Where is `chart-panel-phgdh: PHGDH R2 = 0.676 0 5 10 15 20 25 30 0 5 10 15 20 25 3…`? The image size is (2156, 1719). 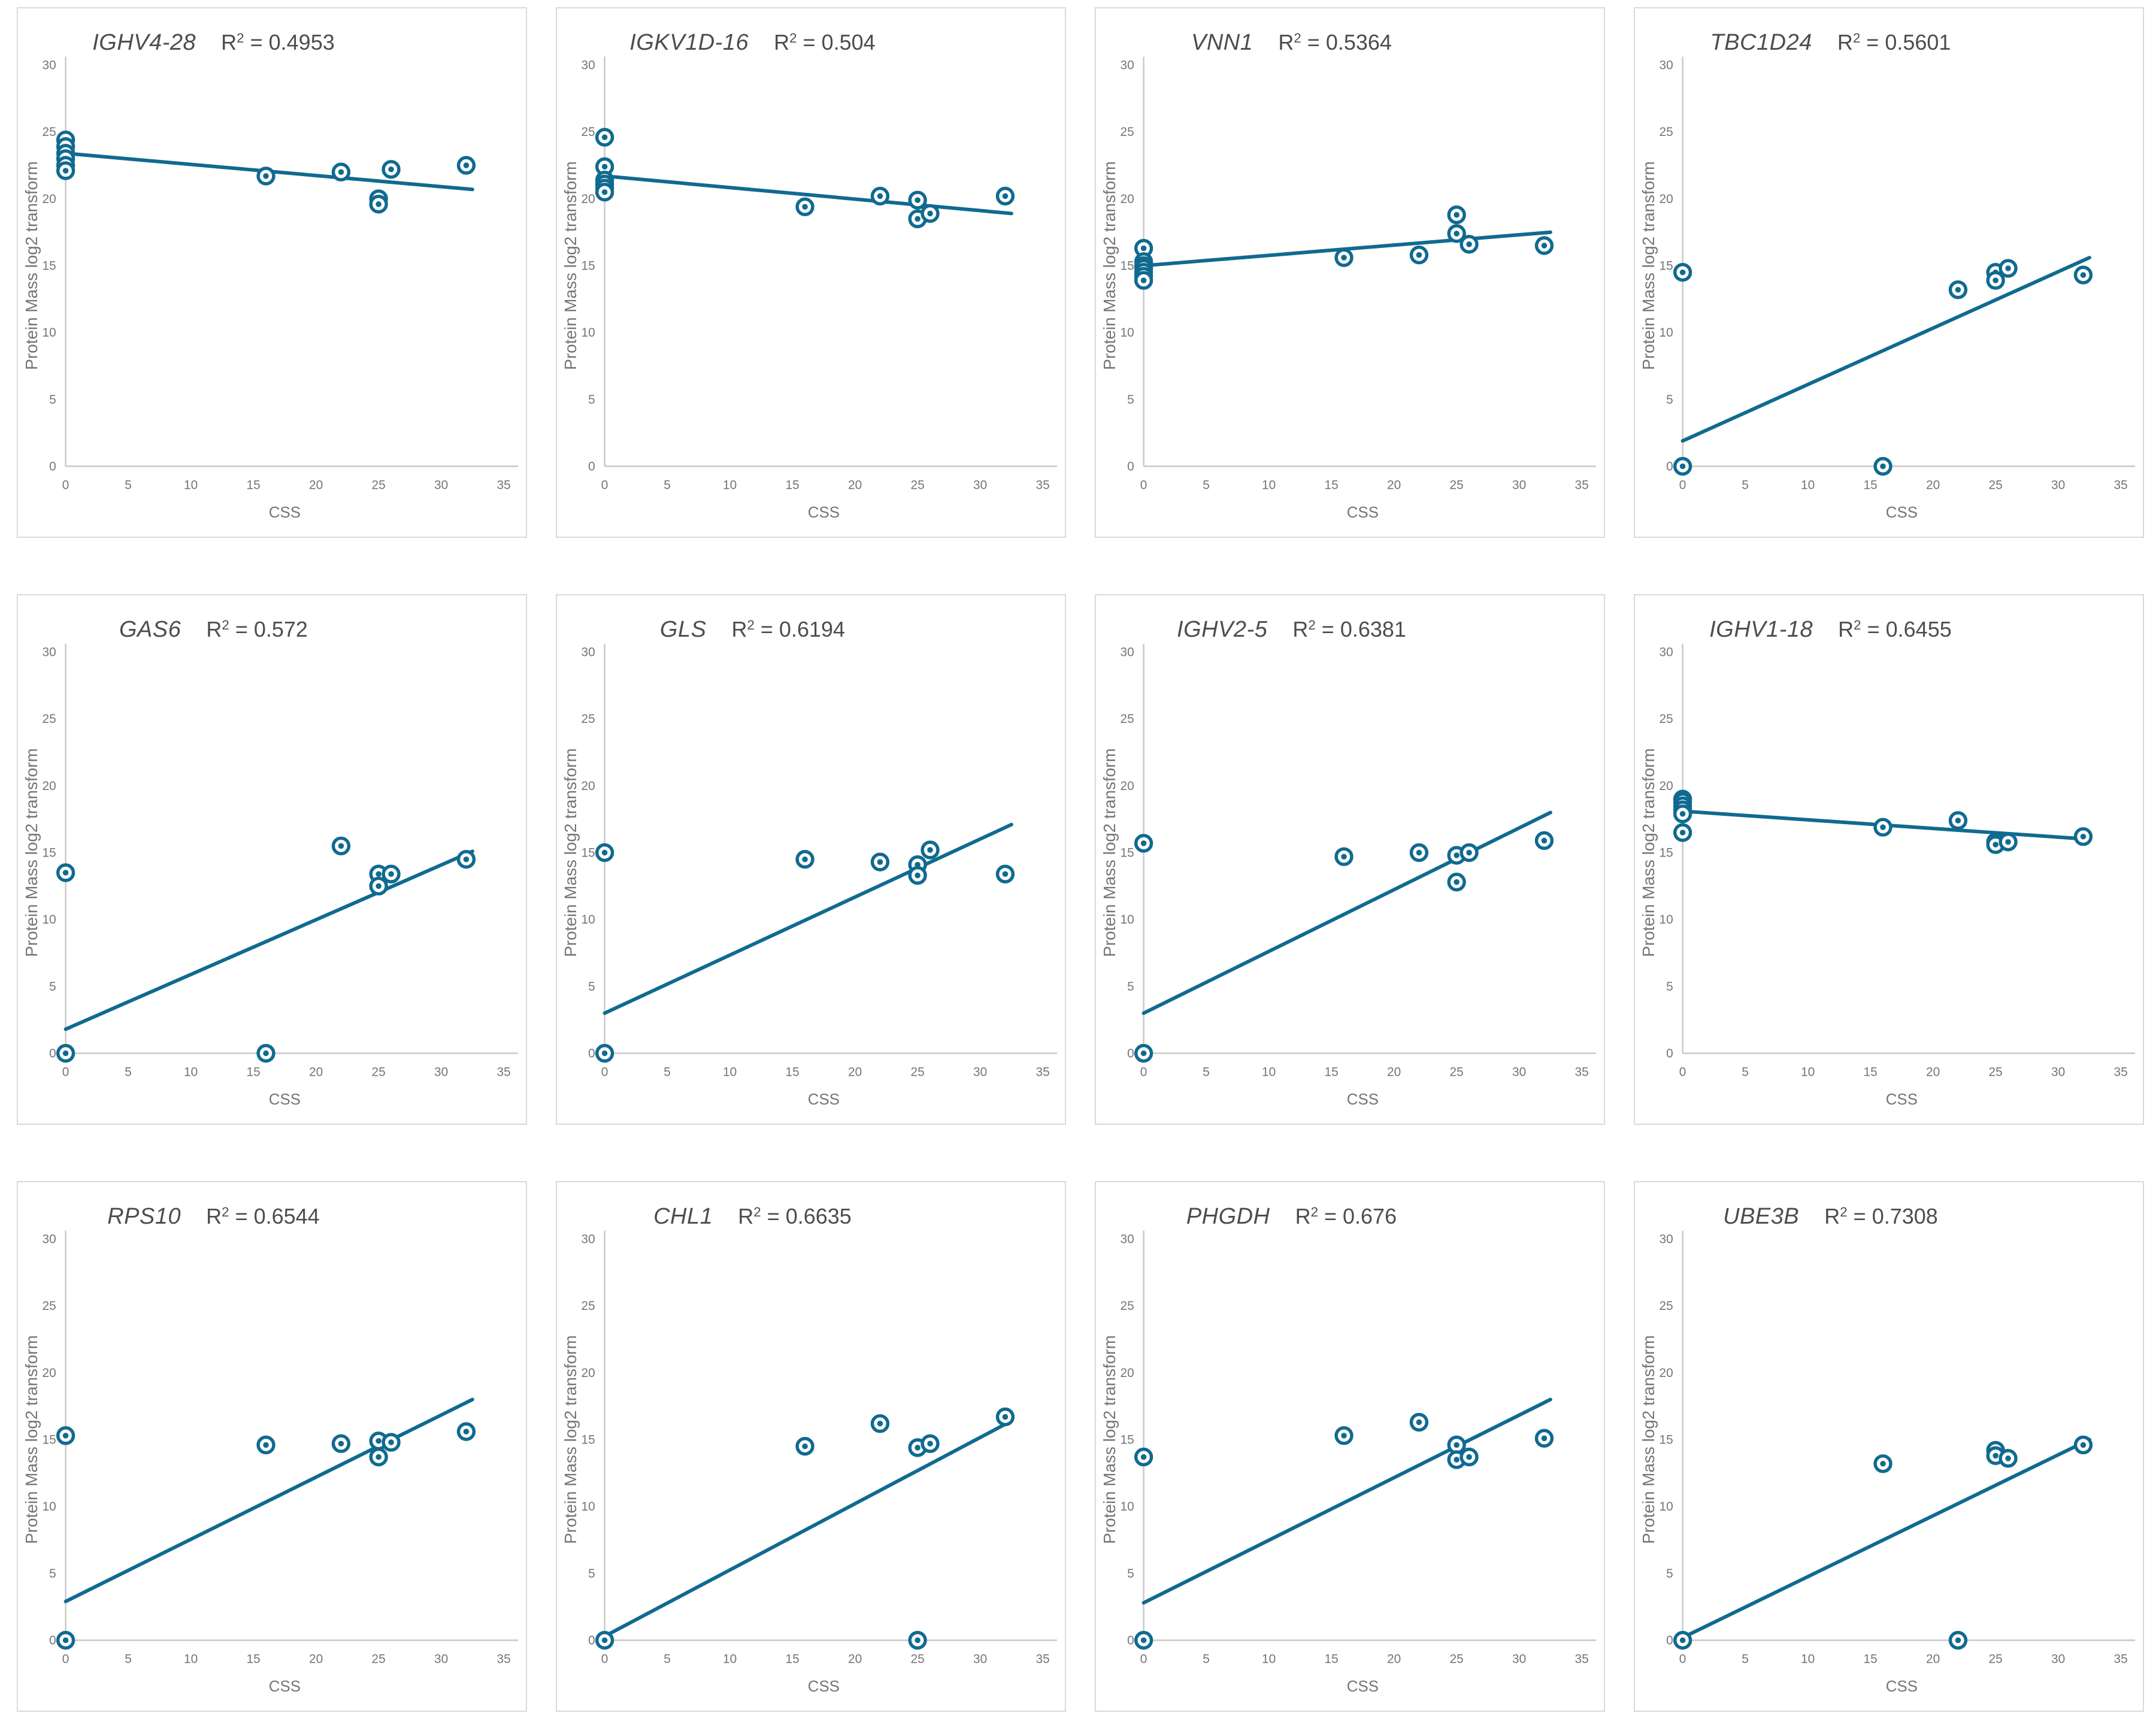 chart-panel-phgdh: PHGDH R2 = 0.676 0 5 10 15 20 25 30 0 5 10 15 20 25 3… is located at coordinates (1350, 1446).